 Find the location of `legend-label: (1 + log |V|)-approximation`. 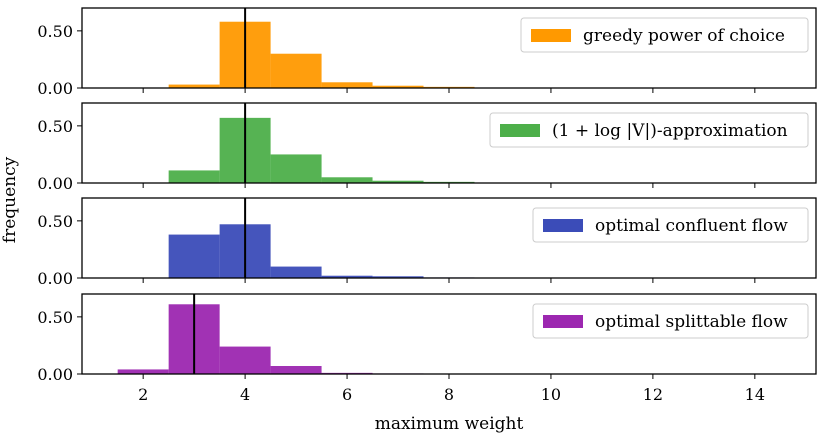

legend-label: (1 + log |V|)-approximation is located at coordinates (670, 131).